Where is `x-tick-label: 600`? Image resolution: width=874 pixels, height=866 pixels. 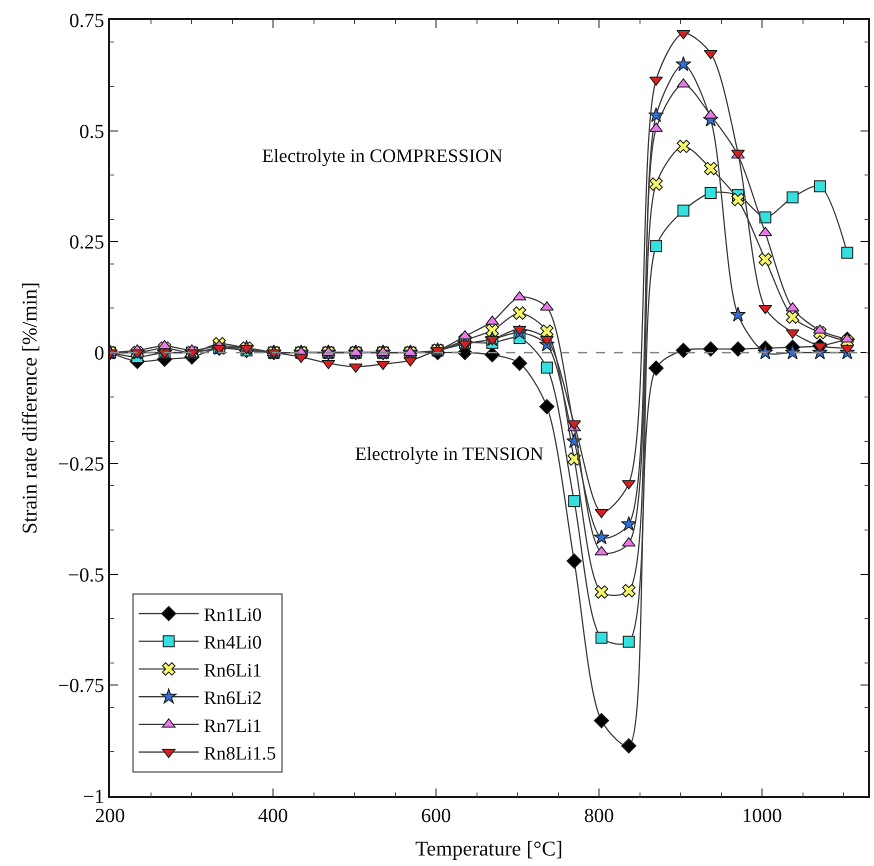 x-tick-label: 600 is located at coordinates (436, 815).